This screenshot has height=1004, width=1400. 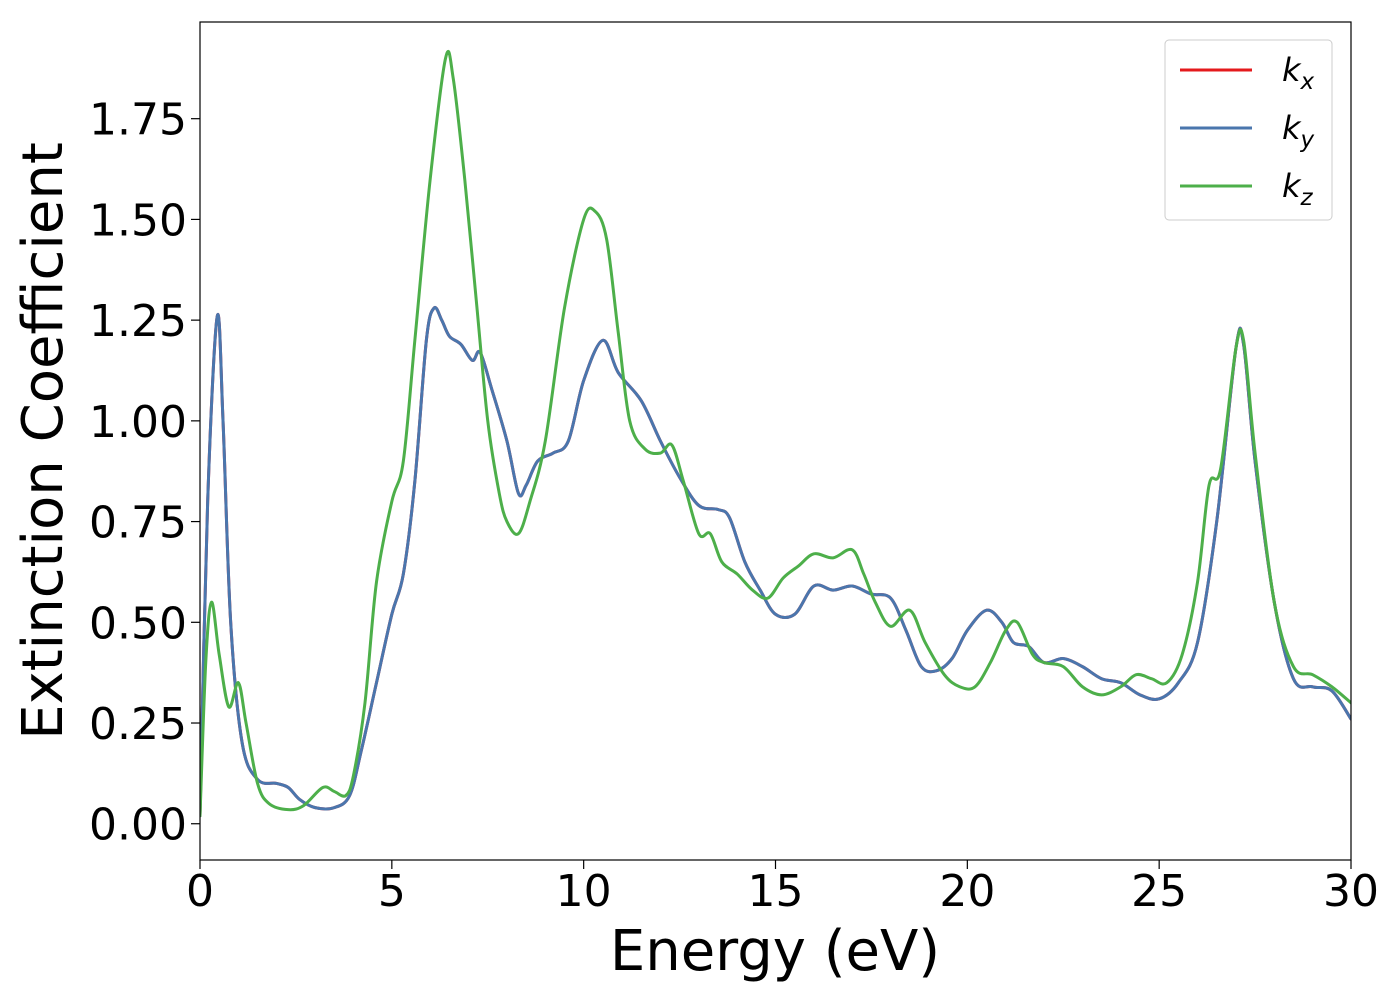 What do you see at coordinates (1298, 131) in the screenshot?
I see `legend-label-ky: ky` at bounding box center [1298, 131].